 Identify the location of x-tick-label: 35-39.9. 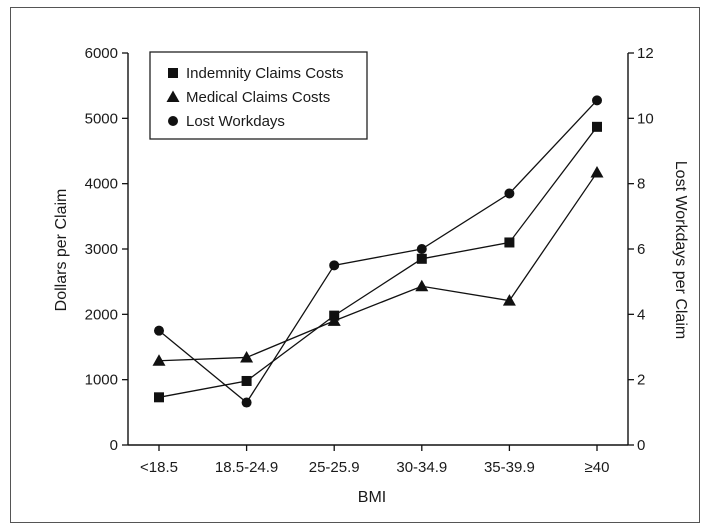
(509, 467).